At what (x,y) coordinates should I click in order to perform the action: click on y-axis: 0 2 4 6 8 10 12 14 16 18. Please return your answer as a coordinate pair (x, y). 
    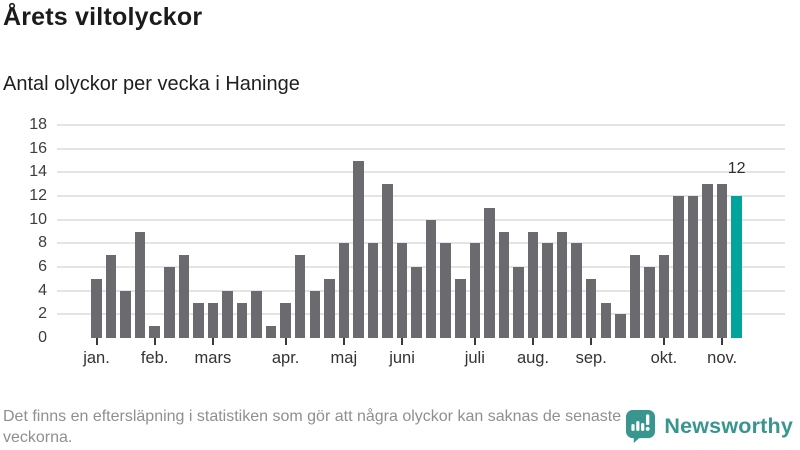
    Looking at the image, I should click on (23, 231).